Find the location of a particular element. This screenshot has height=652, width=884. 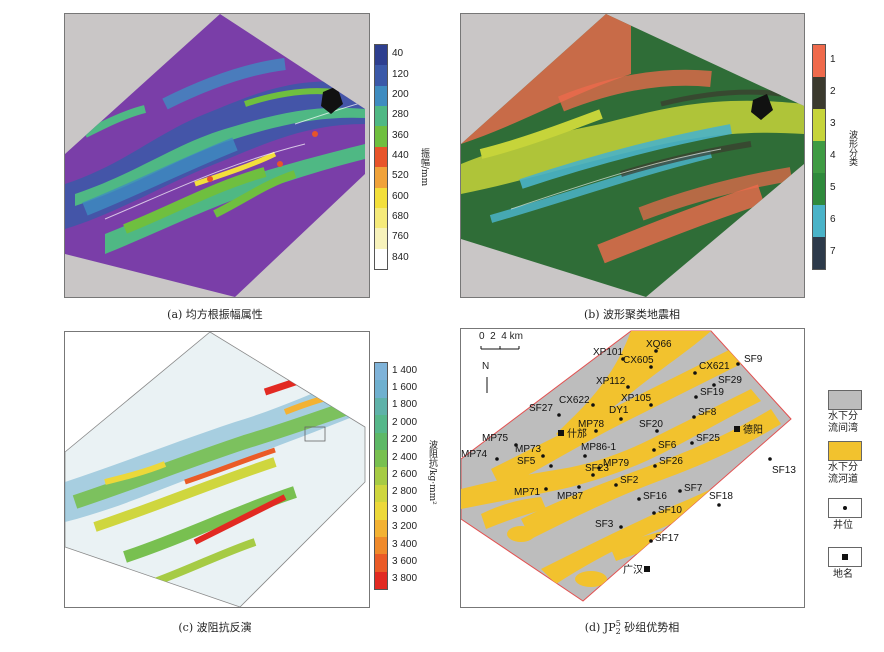

colorbar_a-tick-label: 120 is located at coordinates (400, 74).